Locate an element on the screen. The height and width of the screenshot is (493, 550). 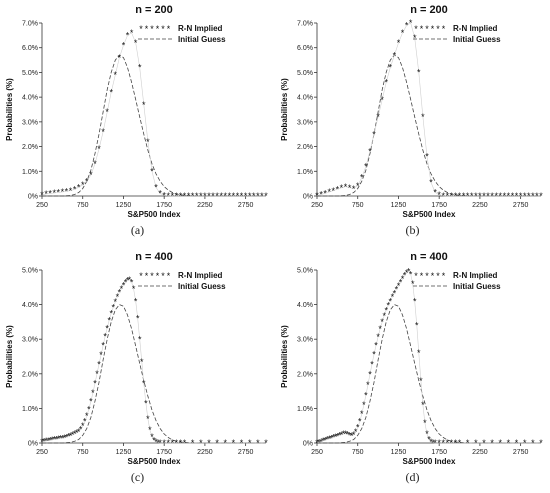
initial-guess-line is located at coordinates (429, 374).